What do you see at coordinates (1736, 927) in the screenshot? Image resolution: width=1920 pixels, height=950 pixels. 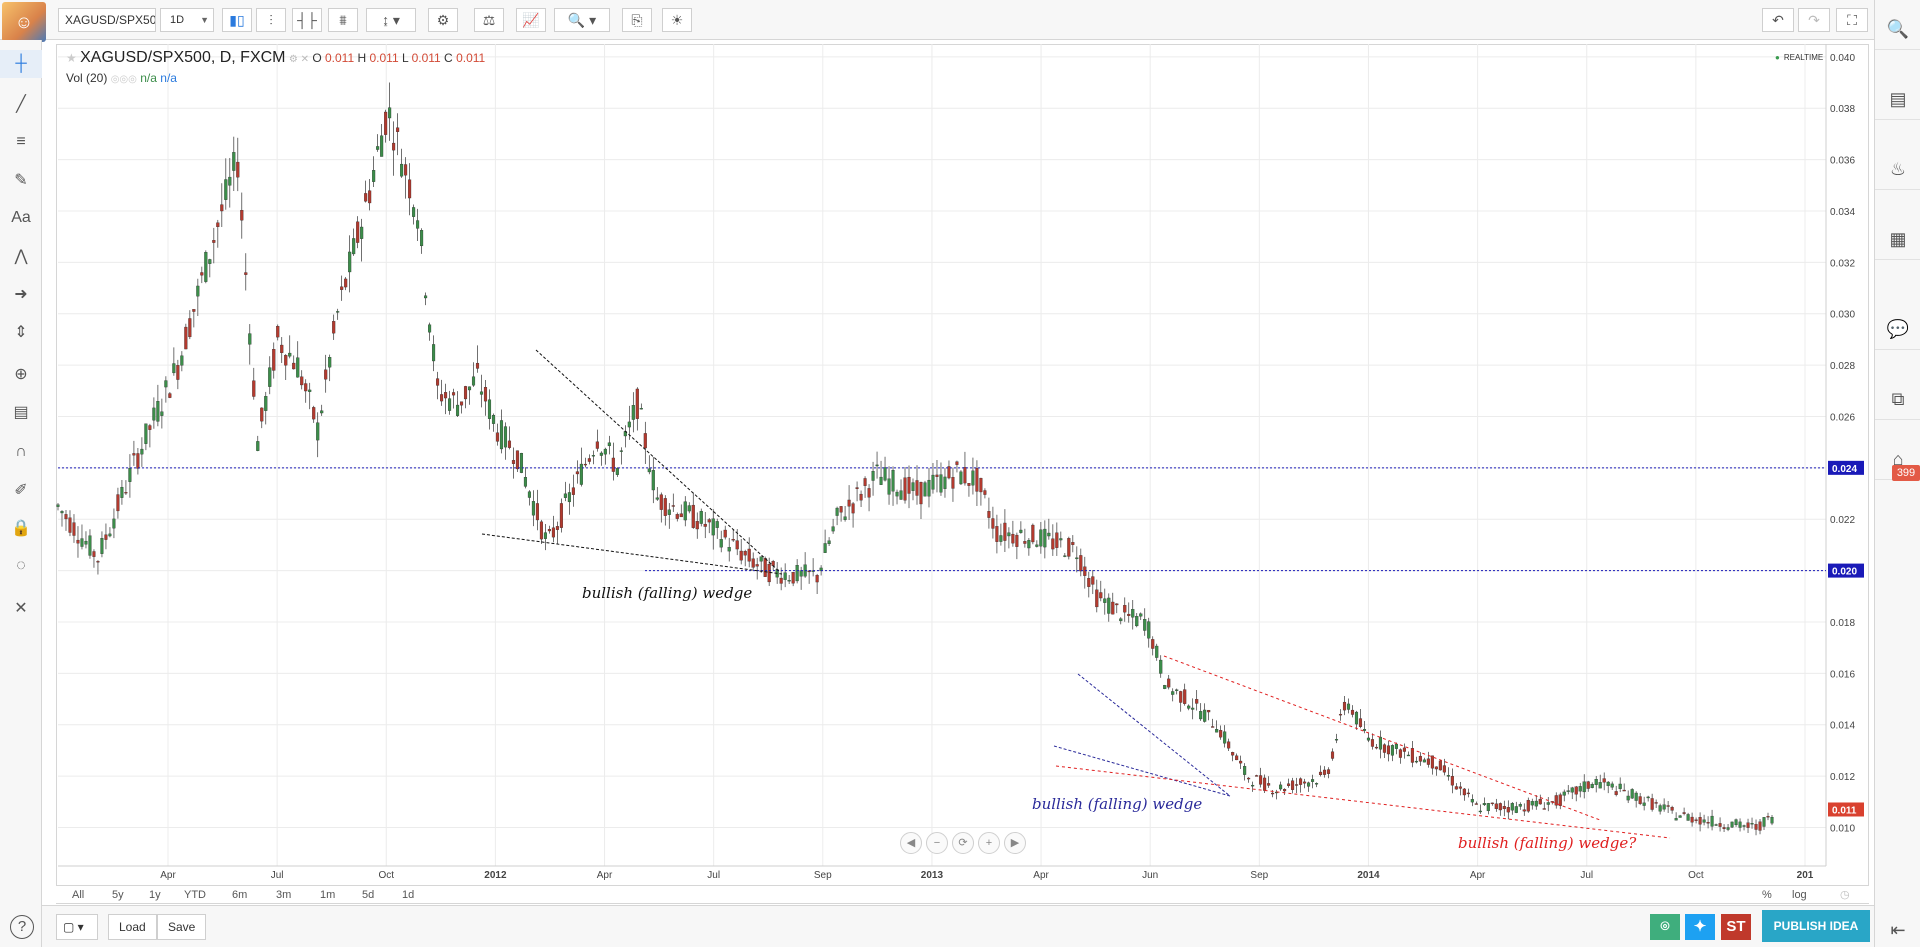 I see `stocktwits-button: ST` at bounding box center [1736, 927].